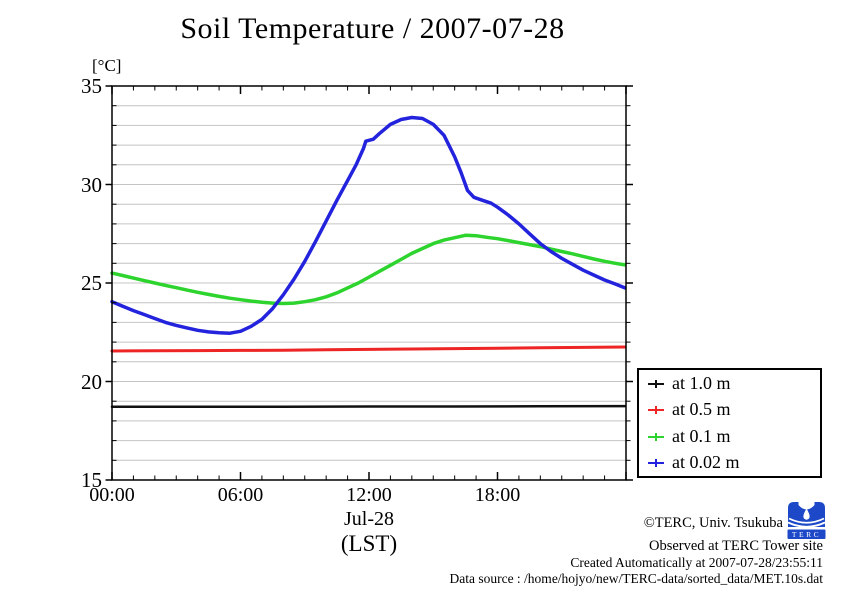 The height and width of the screenshot is (595, 842). Describe the element at coordinates (734, 383) in the screenshot. I see `legend-entry: at 1.0 m` at that location.